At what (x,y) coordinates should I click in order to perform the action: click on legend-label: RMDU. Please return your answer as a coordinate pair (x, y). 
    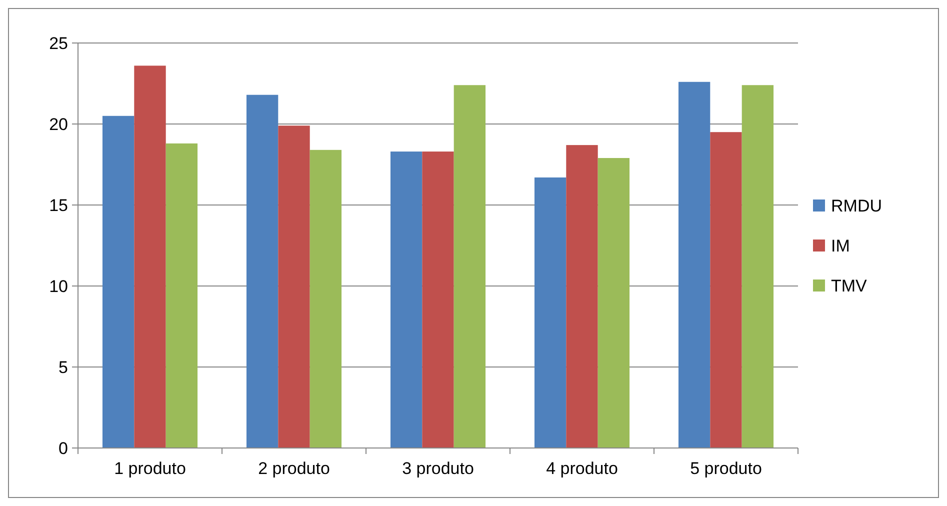
    Looking at the image, I should click on (856, 206).